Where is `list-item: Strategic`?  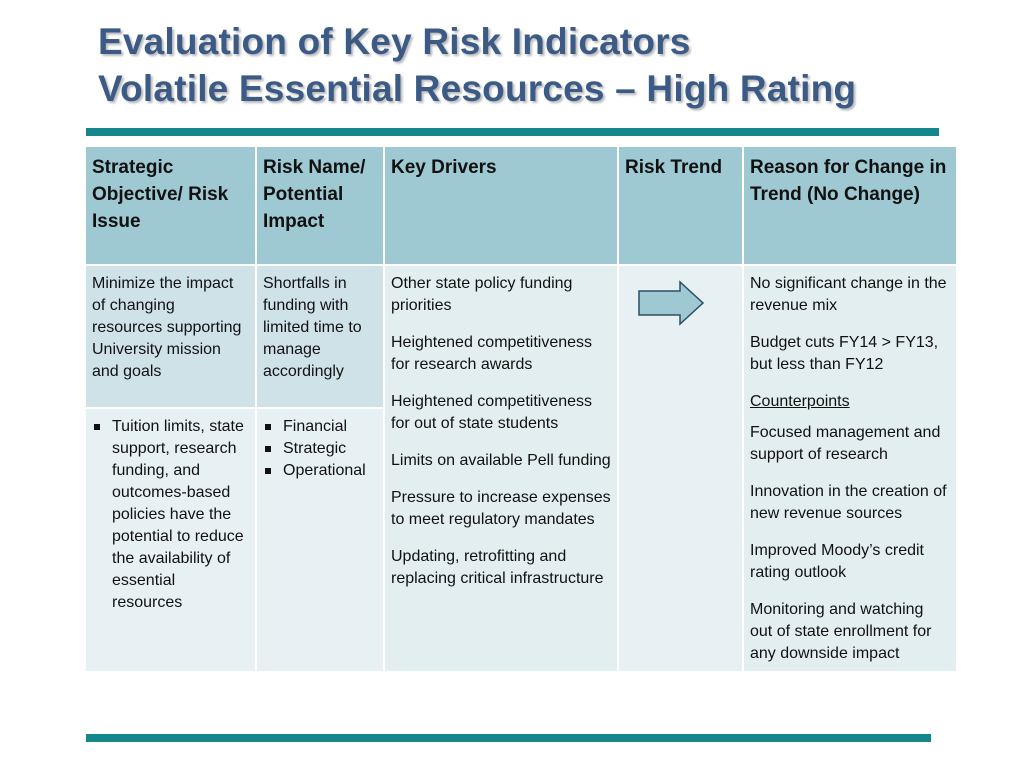
list-item: Strategic is located at coordinates (320, 449).